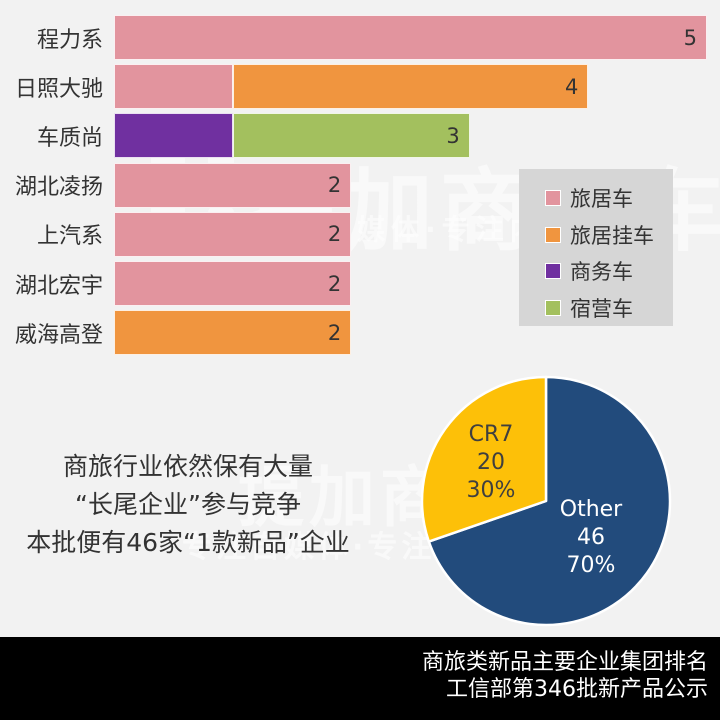 This screenshot has height=720, width=720. I want to click on legend-item-商务车: 商务车, so click(609, 271).